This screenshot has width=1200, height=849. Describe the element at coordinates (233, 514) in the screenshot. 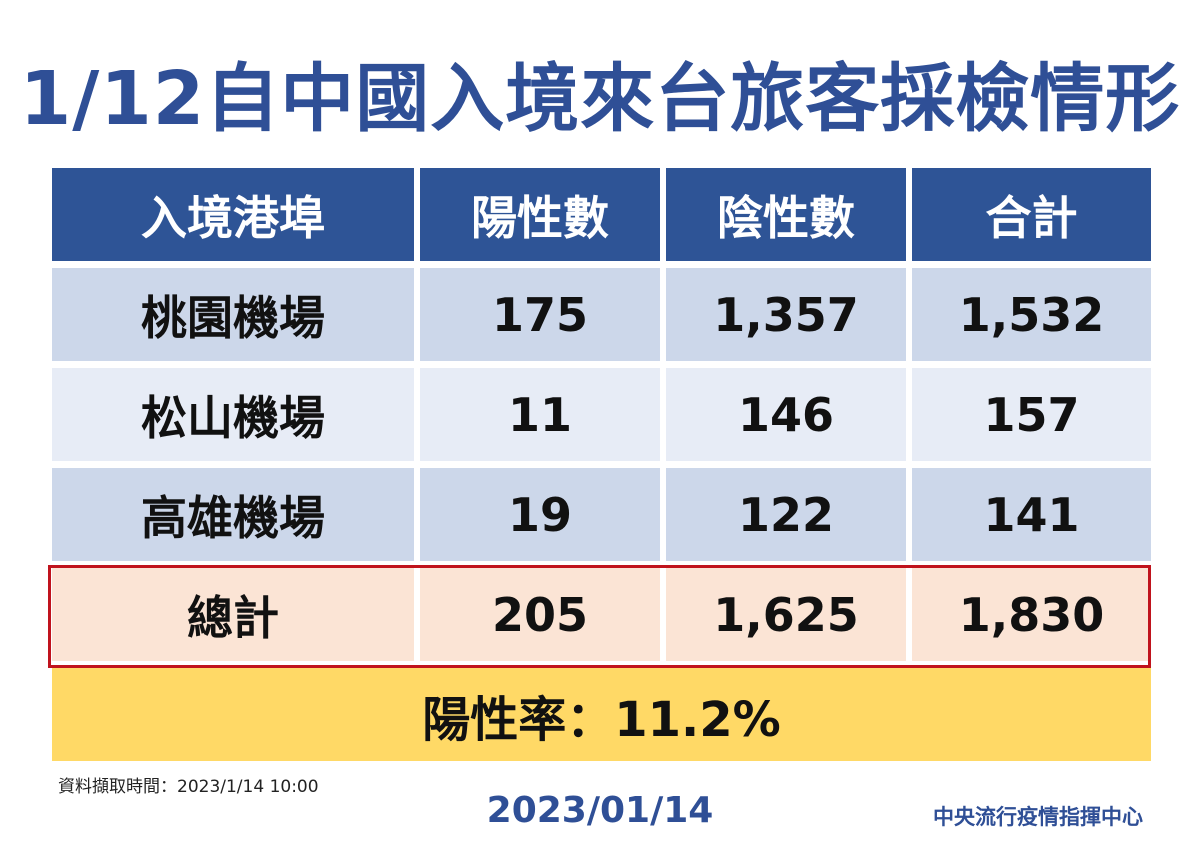

I see `row-kaohsiung-port: 高雄機場` at that location.